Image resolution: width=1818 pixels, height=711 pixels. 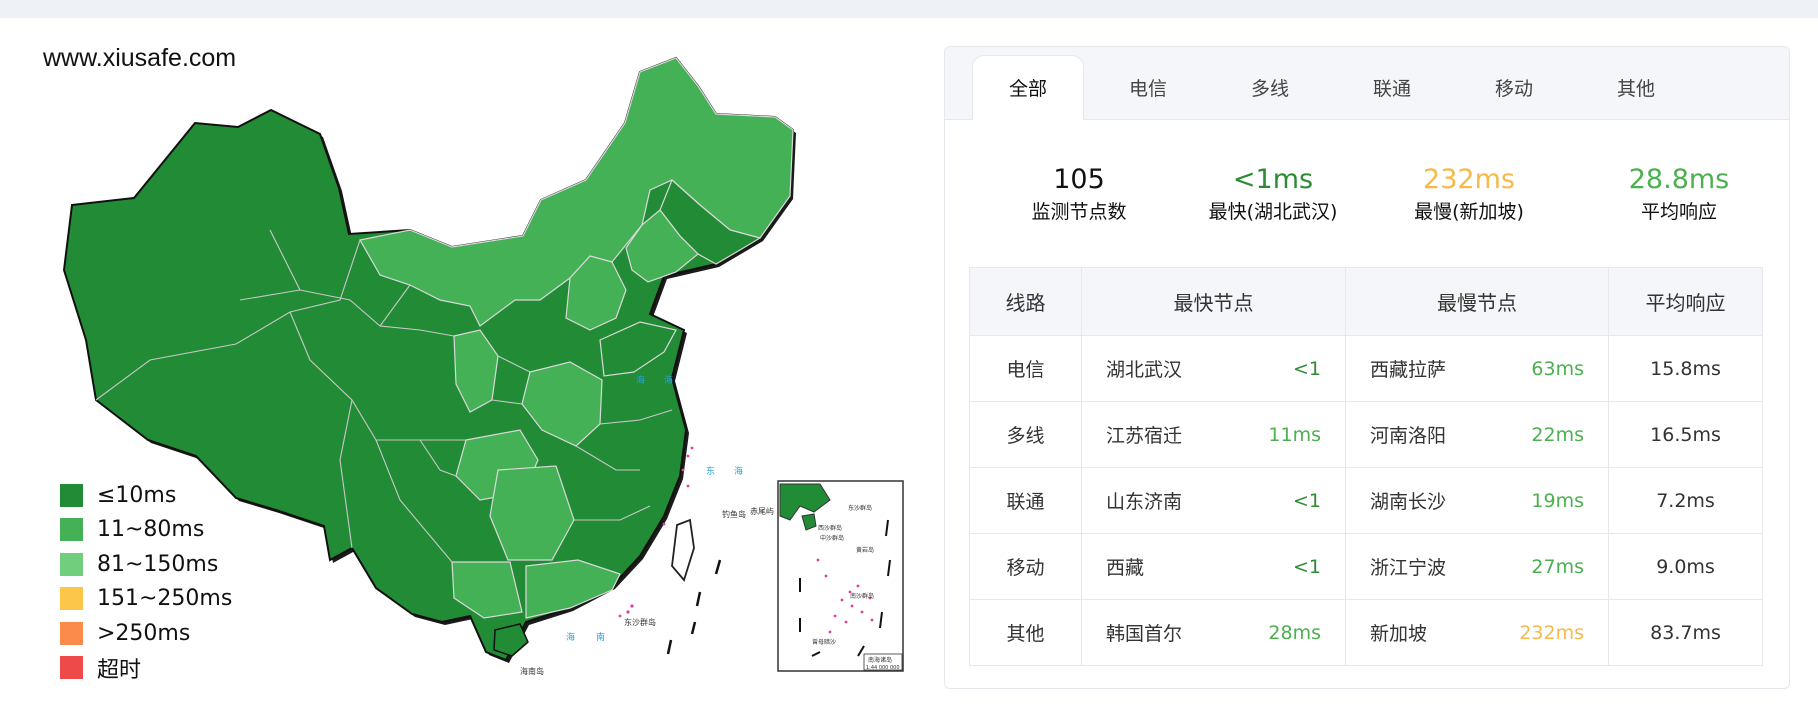 I want to click on legend-item: 151~250ms, so click(x=146, y=599).